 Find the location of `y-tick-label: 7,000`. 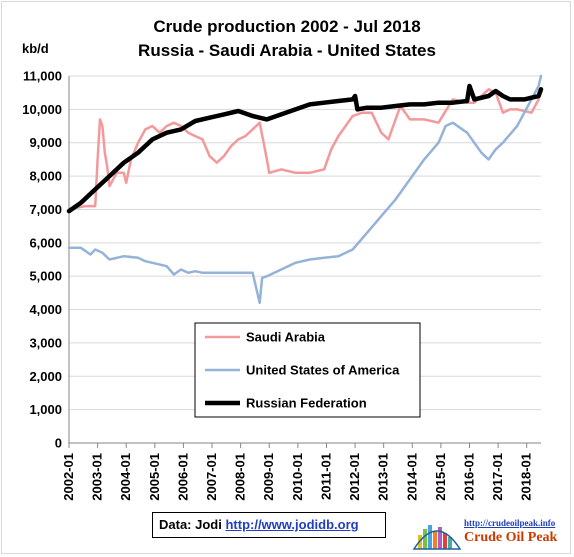

y-tick-label: 7,000 is located at coordinates (45, 209).